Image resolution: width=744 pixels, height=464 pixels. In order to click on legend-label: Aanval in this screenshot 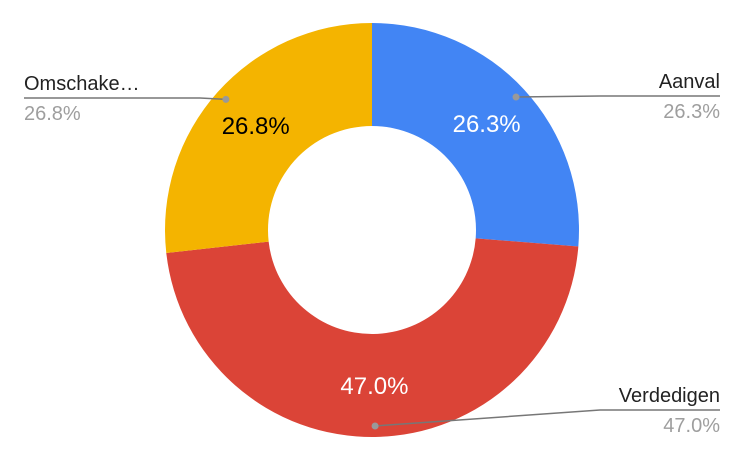, I will do `click(689, 82)`.